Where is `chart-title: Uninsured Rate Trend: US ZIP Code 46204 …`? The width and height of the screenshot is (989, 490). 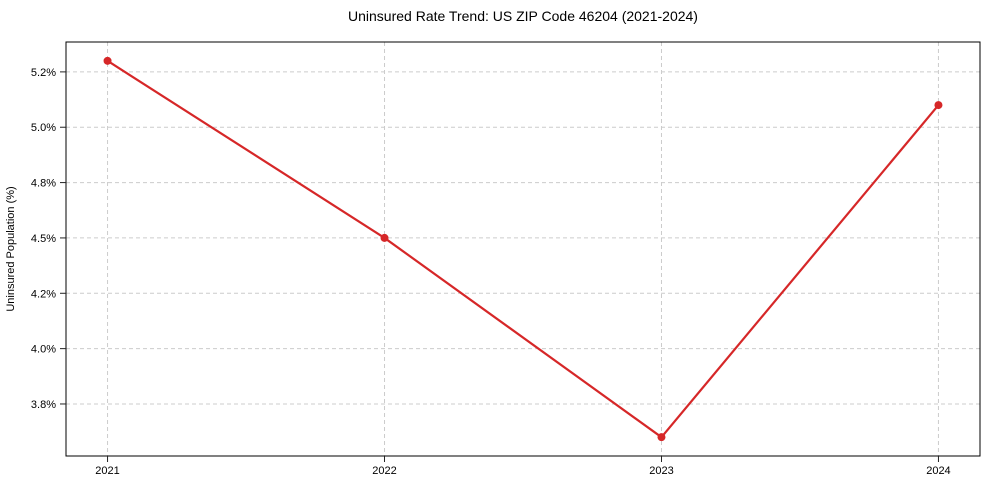
chart-title: Uninsured Rate Trend: US ZIP Code 46204 … is located at coordinates (523, 16).